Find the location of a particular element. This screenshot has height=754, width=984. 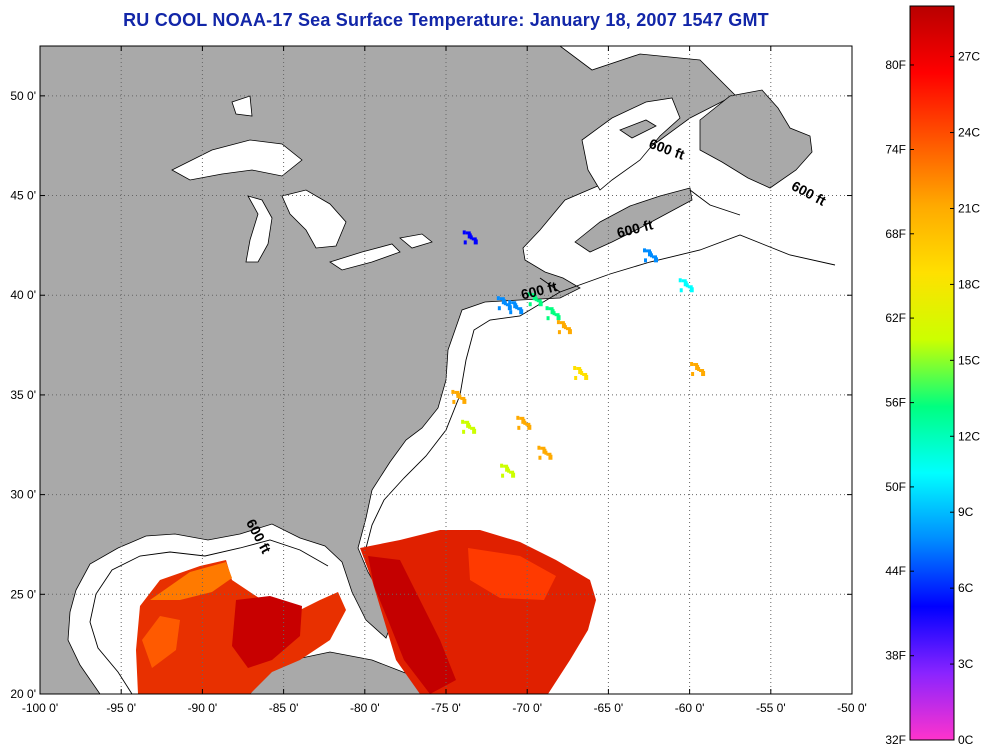

great-lakes is located at coordinates (302, 183).